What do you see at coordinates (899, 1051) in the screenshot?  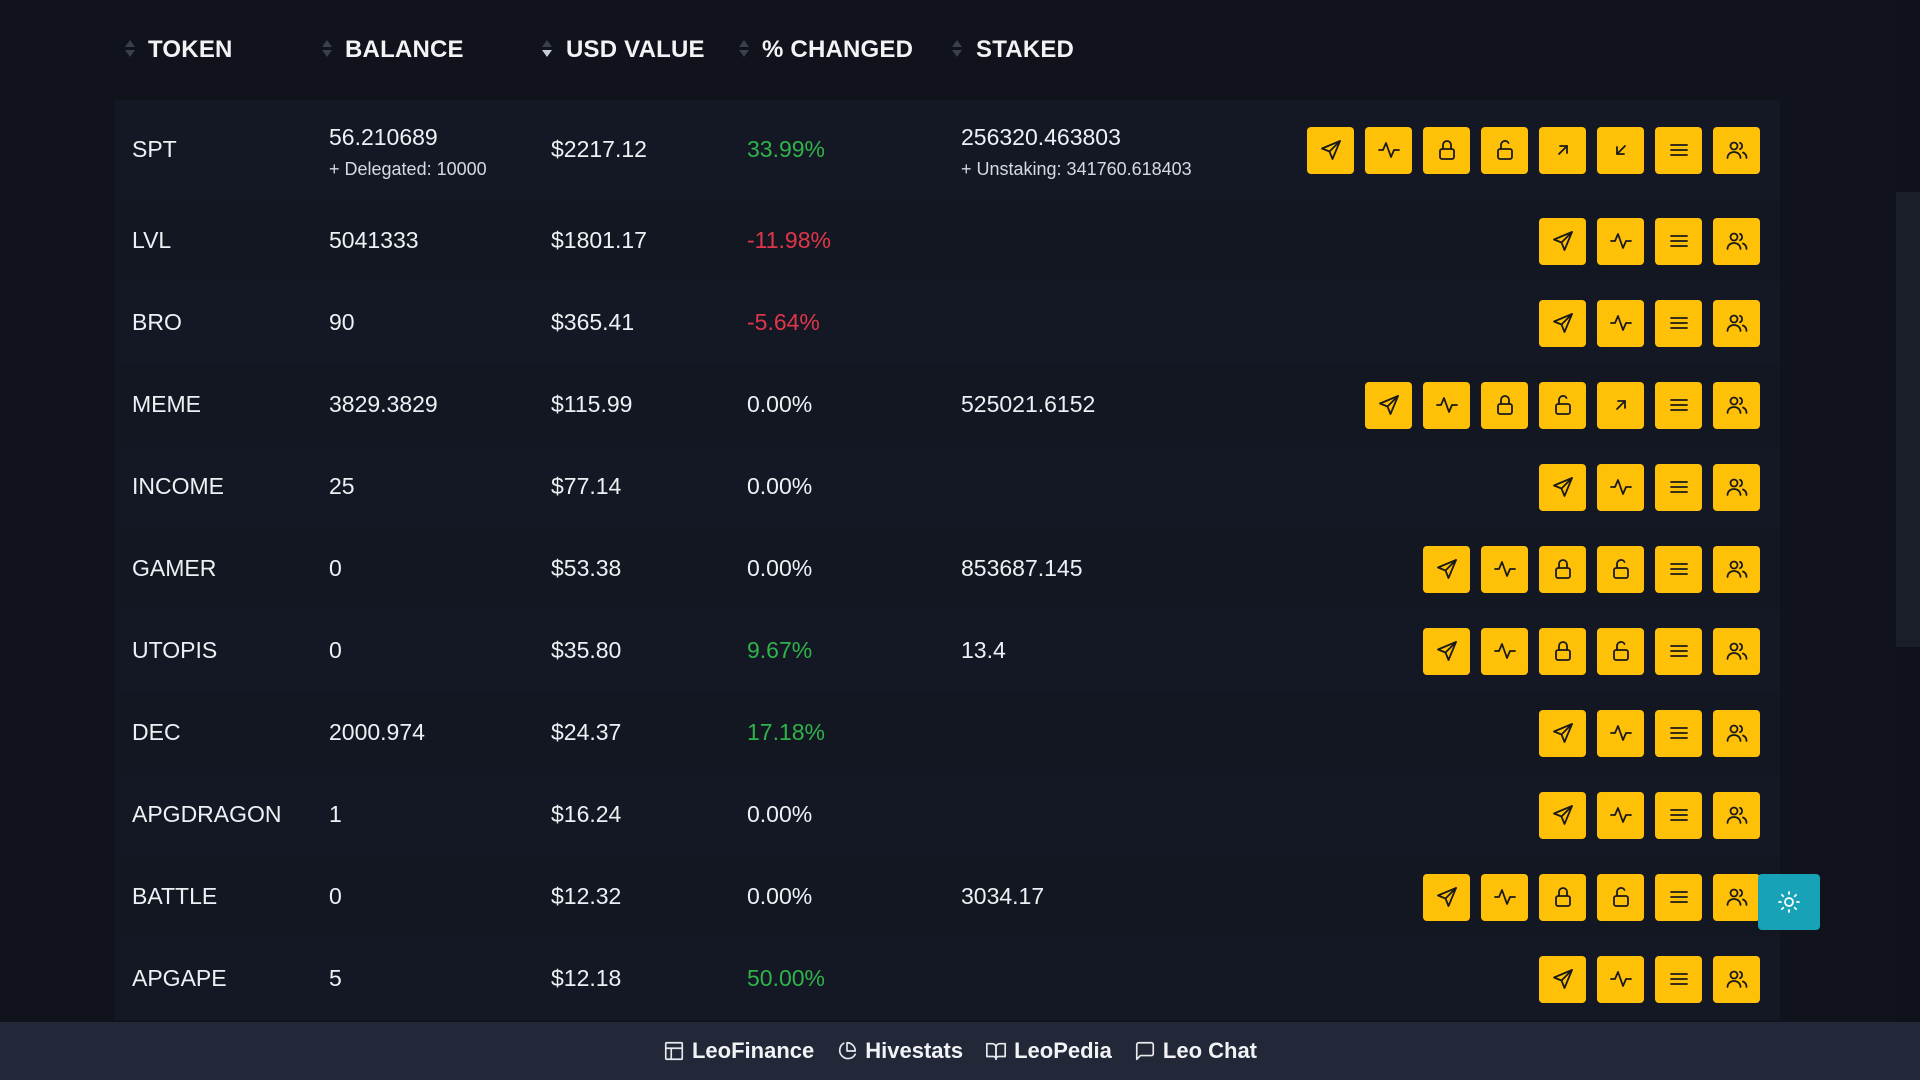 I see `footer-link-hivestats: Hivestats` at bounding box center [899, 1051].